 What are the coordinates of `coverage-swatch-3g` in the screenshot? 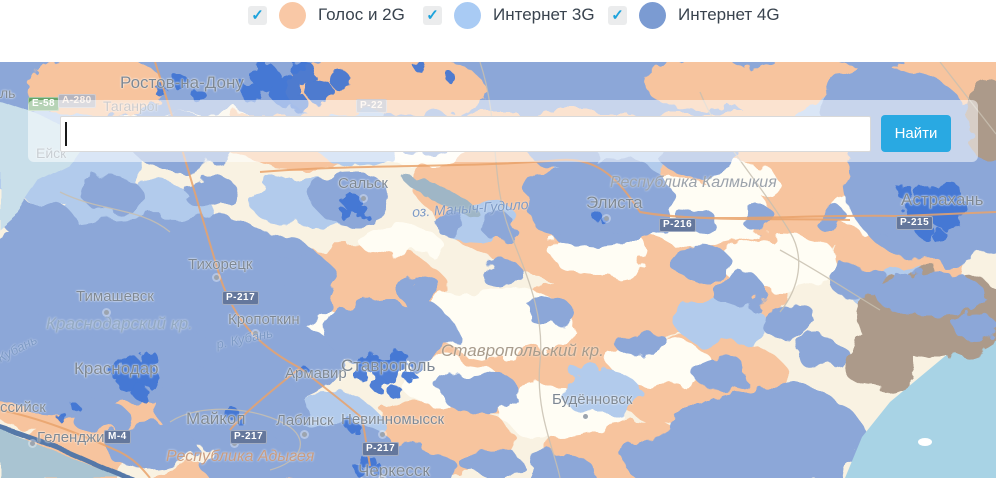 It's located at (467, 15).